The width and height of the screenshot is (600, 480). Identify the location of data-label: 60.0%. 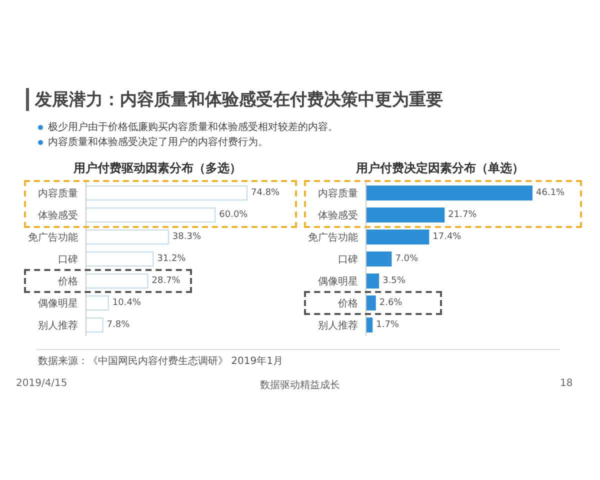
(233, 215).